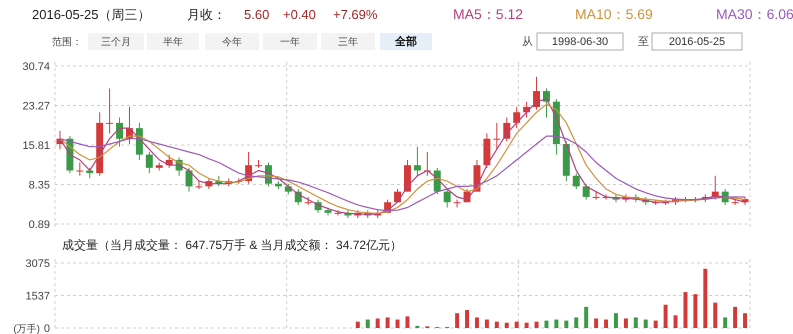 The width and height of the screenshot is (793, 334). I want to click on text: 2016-05-25, so click(697, 42).